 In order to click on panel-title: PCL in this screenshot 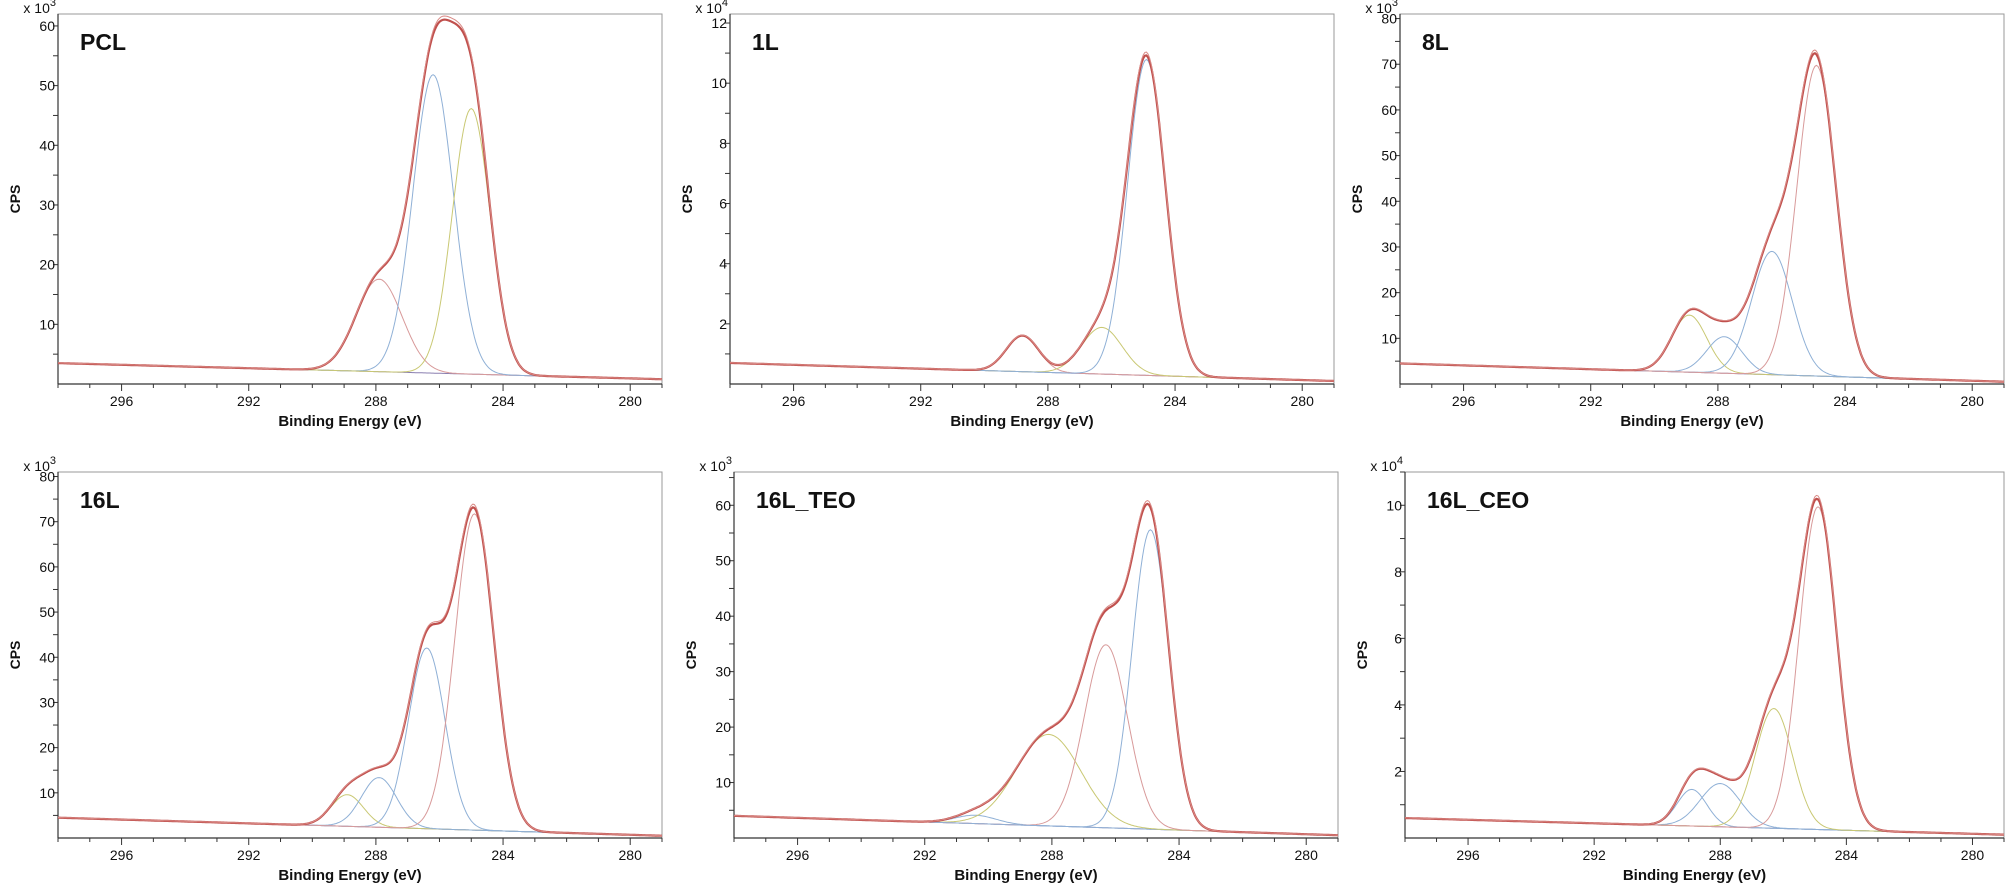, I will do `click(103, 42)`.